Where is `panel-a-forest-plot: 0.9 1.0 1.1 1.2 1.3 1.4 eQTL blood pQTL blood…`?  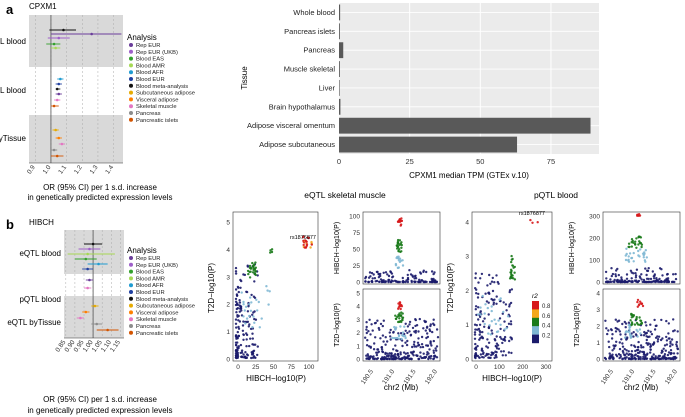
panel-a-forest-plot: 0.9 1.0 1.1 1.2 1.3 1.4 eQTL blood pQTL blood… is located at coordinates (86, 108).